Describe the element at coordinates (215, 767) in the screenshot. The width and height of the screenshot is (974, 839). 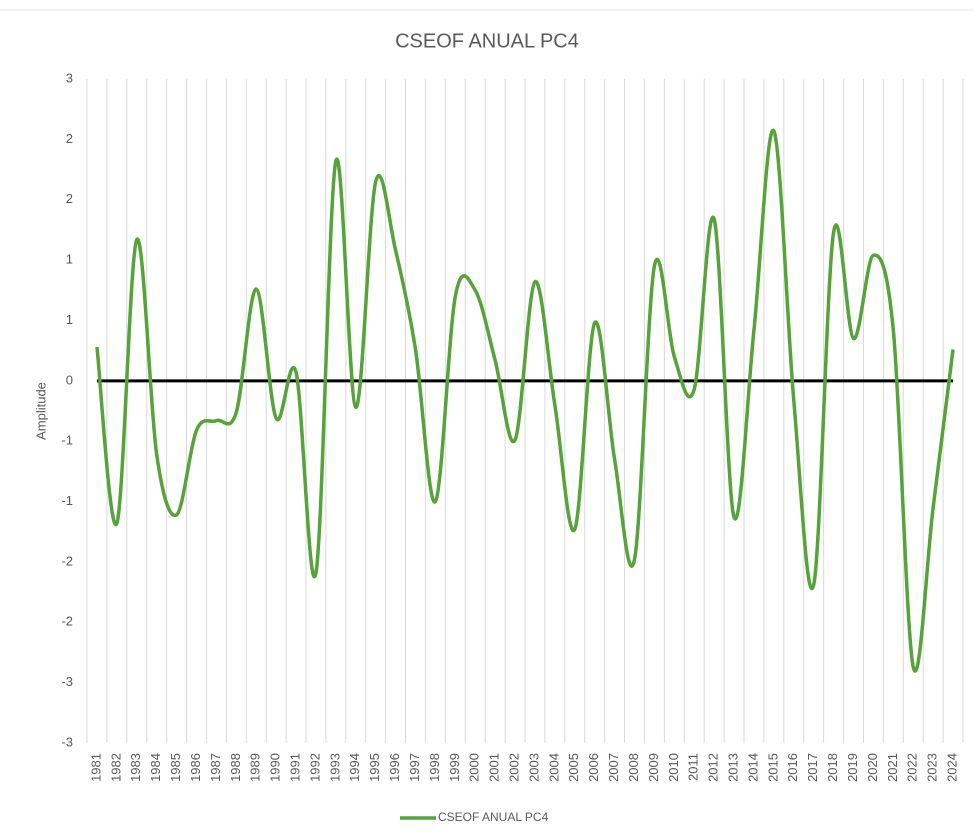
I see `x-tick-label: 1987` at that location.